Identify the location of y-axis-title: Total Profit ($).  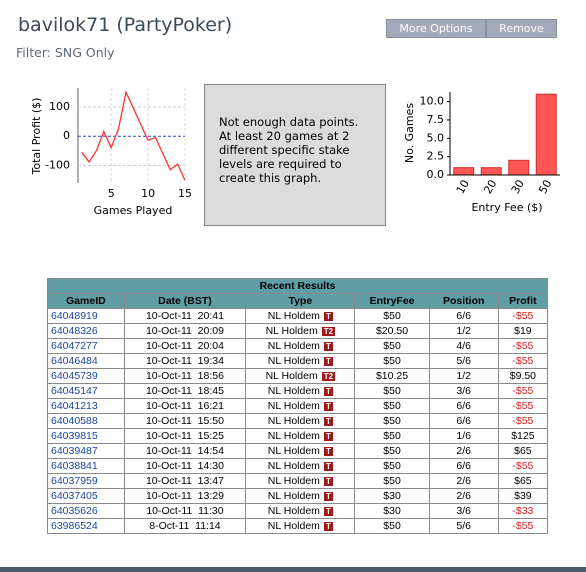
(36, 137).